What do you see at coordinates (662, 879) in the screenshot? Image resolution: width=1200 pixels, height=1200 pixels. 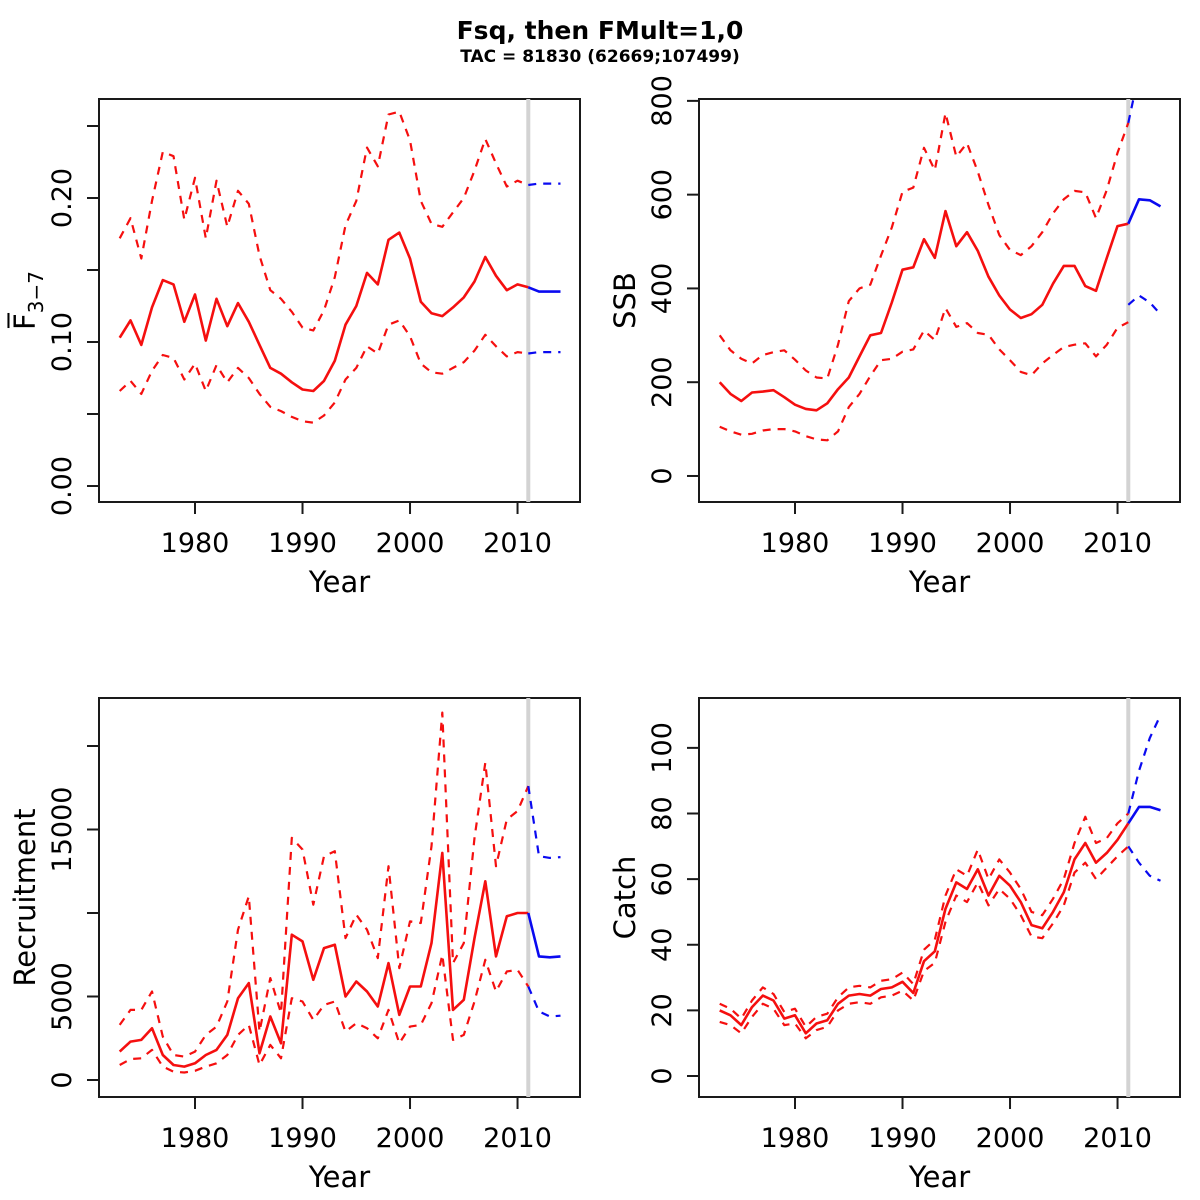 I see `y-tick-label: 60` at bounding box center [662, 879].